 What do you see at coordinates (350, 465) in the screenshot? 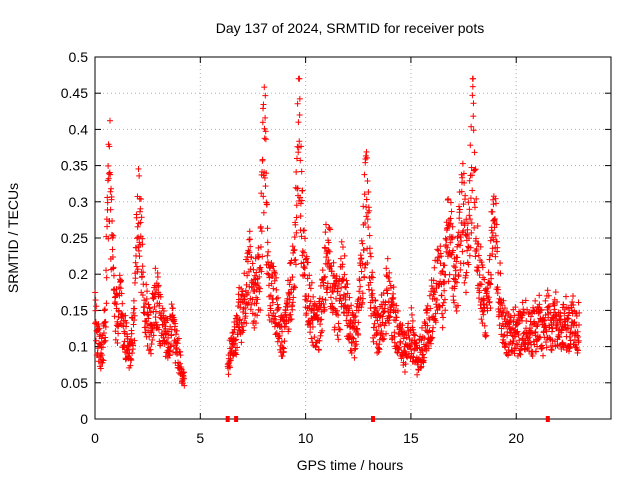
I see `x-axis-label: GPS time / hours` at bounding box center [350, 465].